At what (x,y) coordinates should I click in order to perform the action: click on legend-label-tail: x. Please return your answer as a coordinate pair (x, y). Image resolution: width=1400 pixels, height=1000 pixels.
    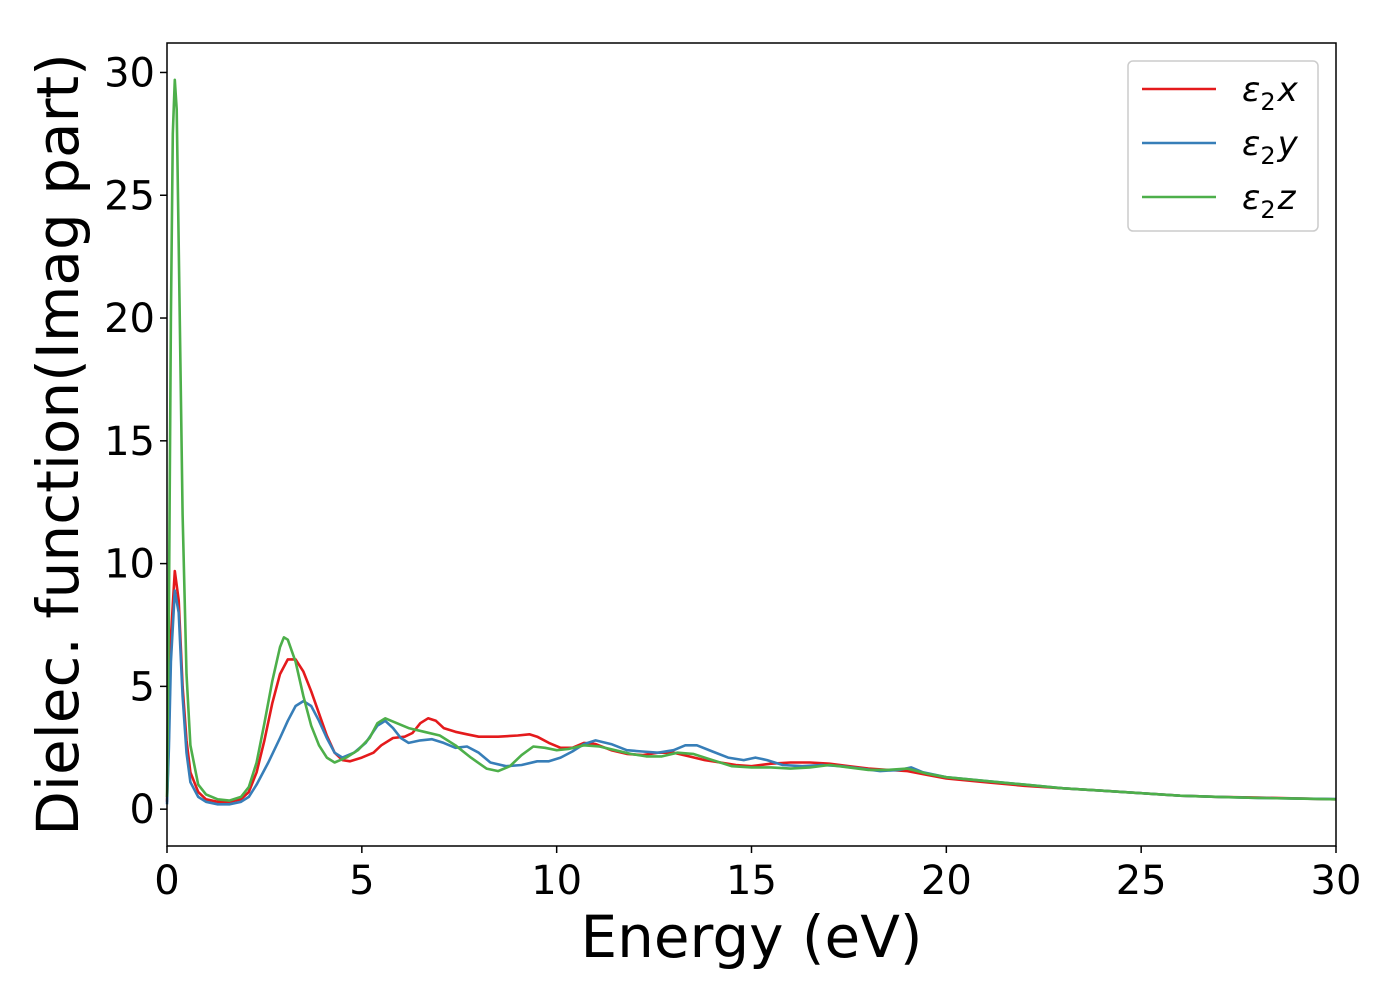
    Looking at the image, I should click on (1288, 90).